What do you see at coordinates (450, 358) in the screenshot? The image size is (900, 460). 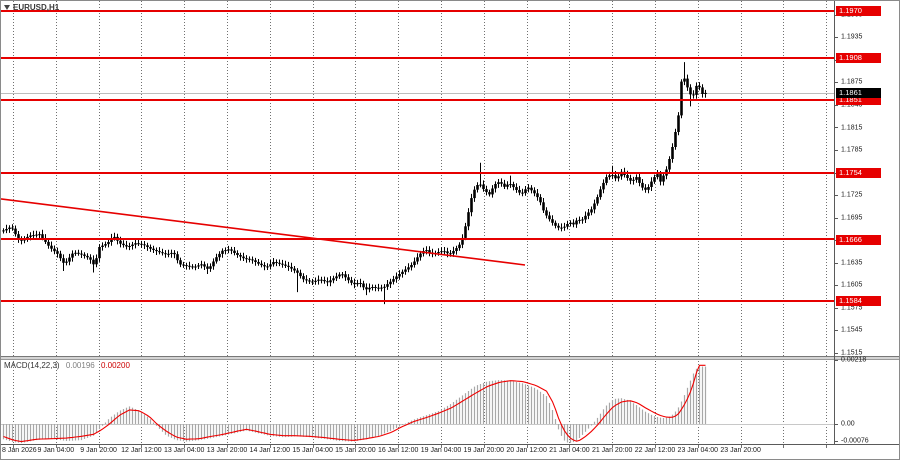 I see `panel-divider` at bounding box center [450, 358].